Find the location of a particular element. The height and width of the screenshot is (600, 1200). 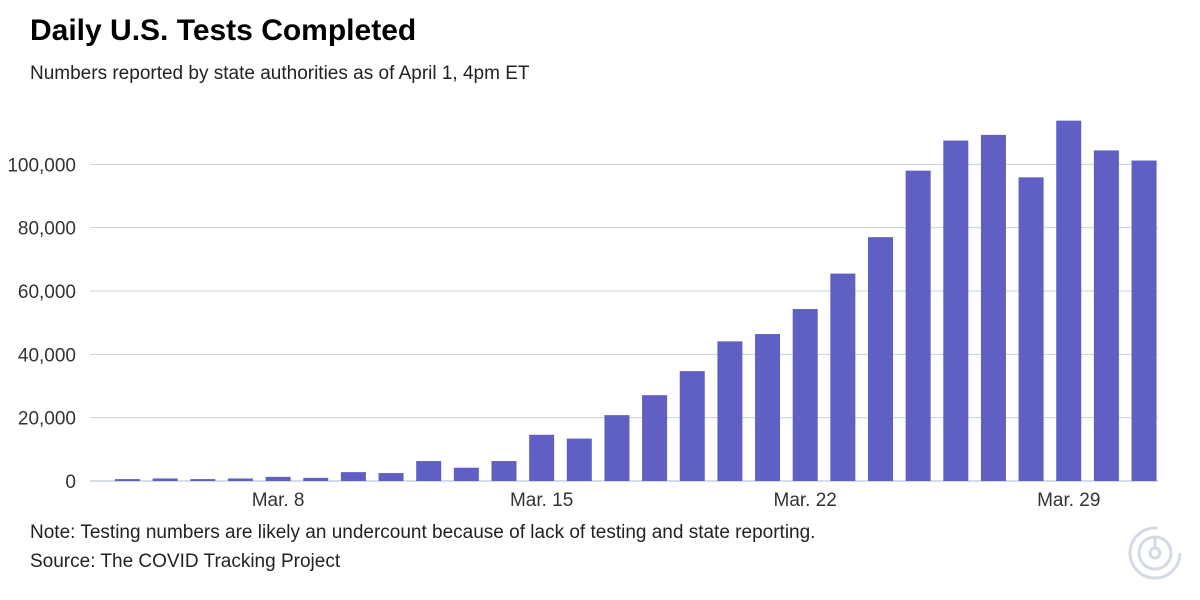

bar: Mar. 9: 1,000 is located at coordinates (316, 479).